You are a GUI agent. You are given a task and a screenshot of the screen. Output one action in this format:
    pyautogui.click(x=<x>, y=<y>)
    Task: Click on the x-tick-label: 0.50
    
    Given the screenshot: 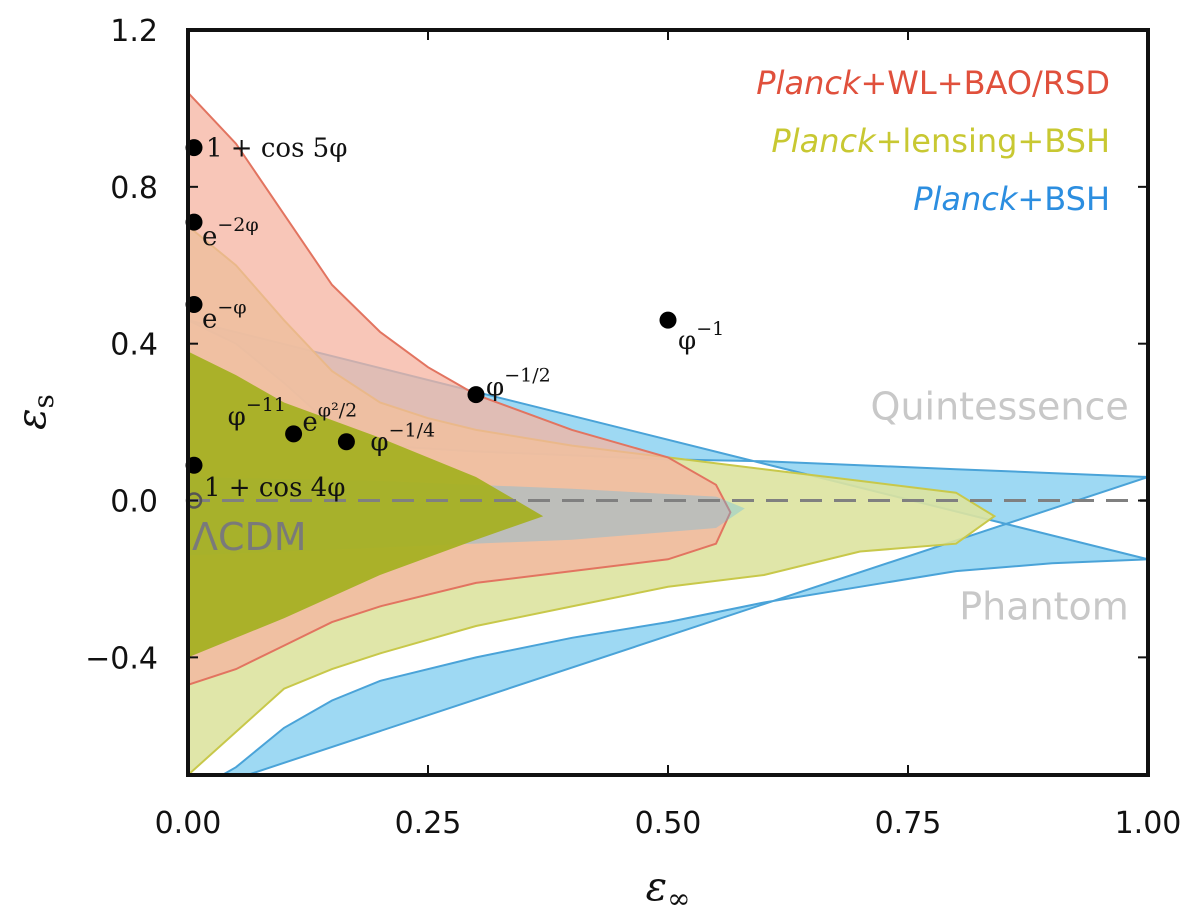 What is the action you would take?
    pyautogui.click(x=668, y=823)
    